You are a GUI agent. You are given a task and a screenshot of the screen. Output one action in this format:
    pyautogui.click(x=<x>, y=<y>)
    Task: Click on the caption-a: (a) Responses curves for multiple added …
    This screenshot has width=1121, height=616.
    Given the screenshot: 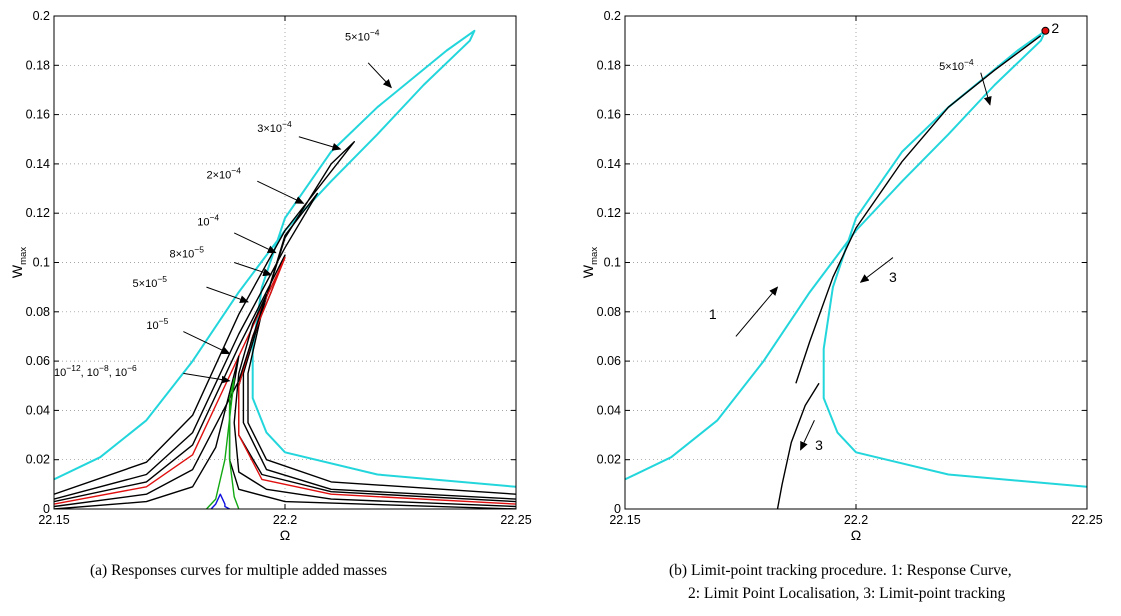 What is the action you would take?
    pyautogui.click(x=239, y=570)
    